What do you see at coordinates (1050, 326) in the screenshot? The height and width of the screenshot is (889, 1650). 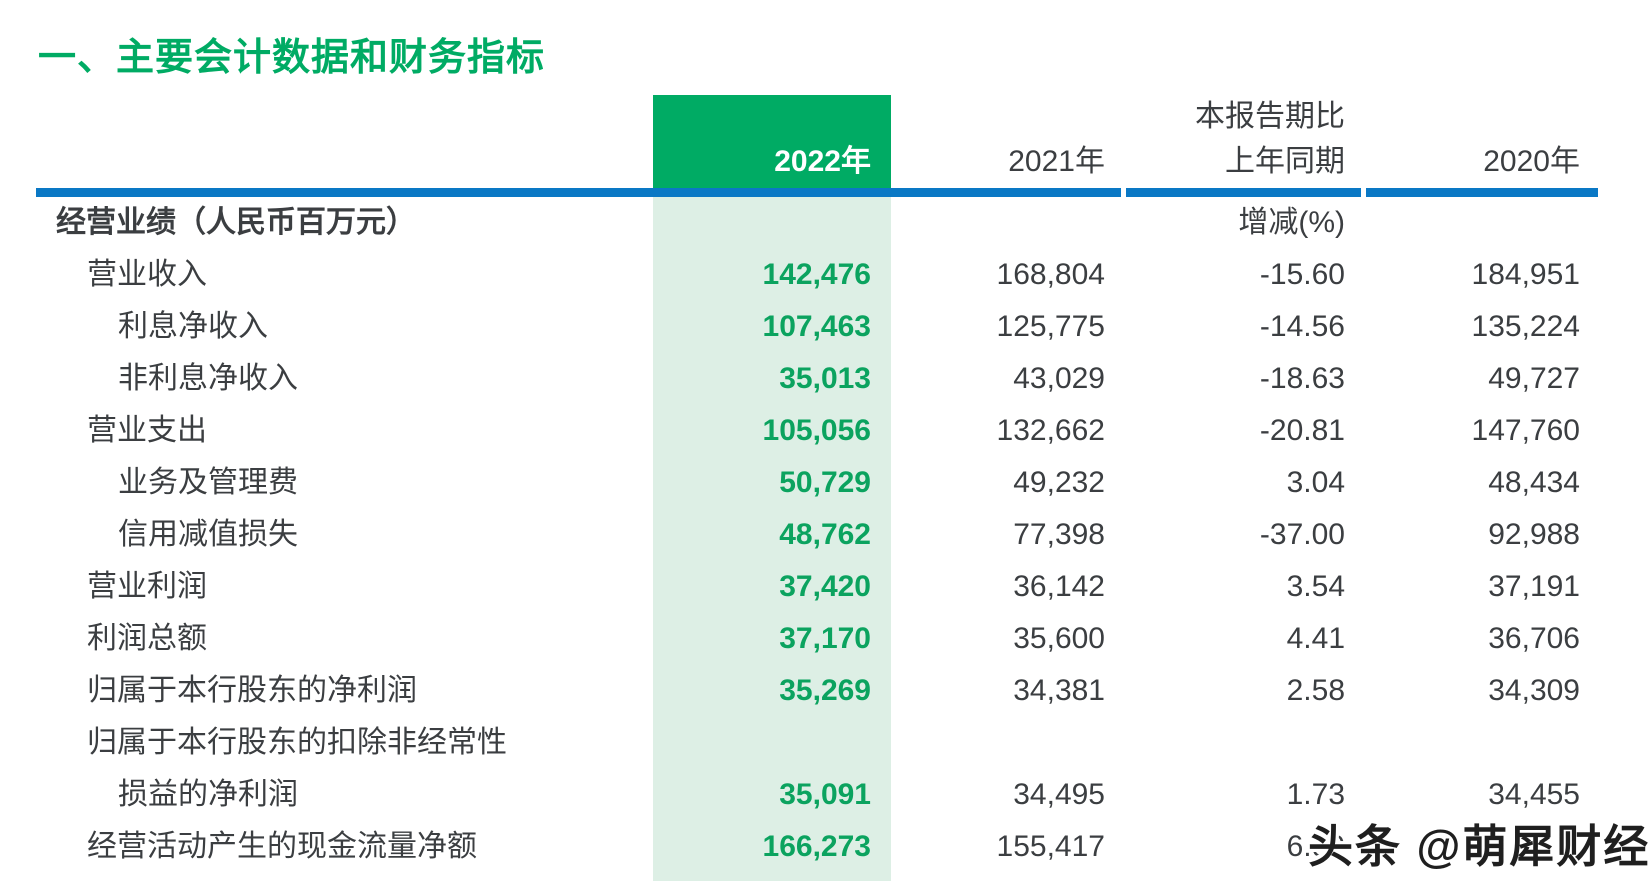 I see `value-2021: 125,775` at bounding box center [1050, 326].